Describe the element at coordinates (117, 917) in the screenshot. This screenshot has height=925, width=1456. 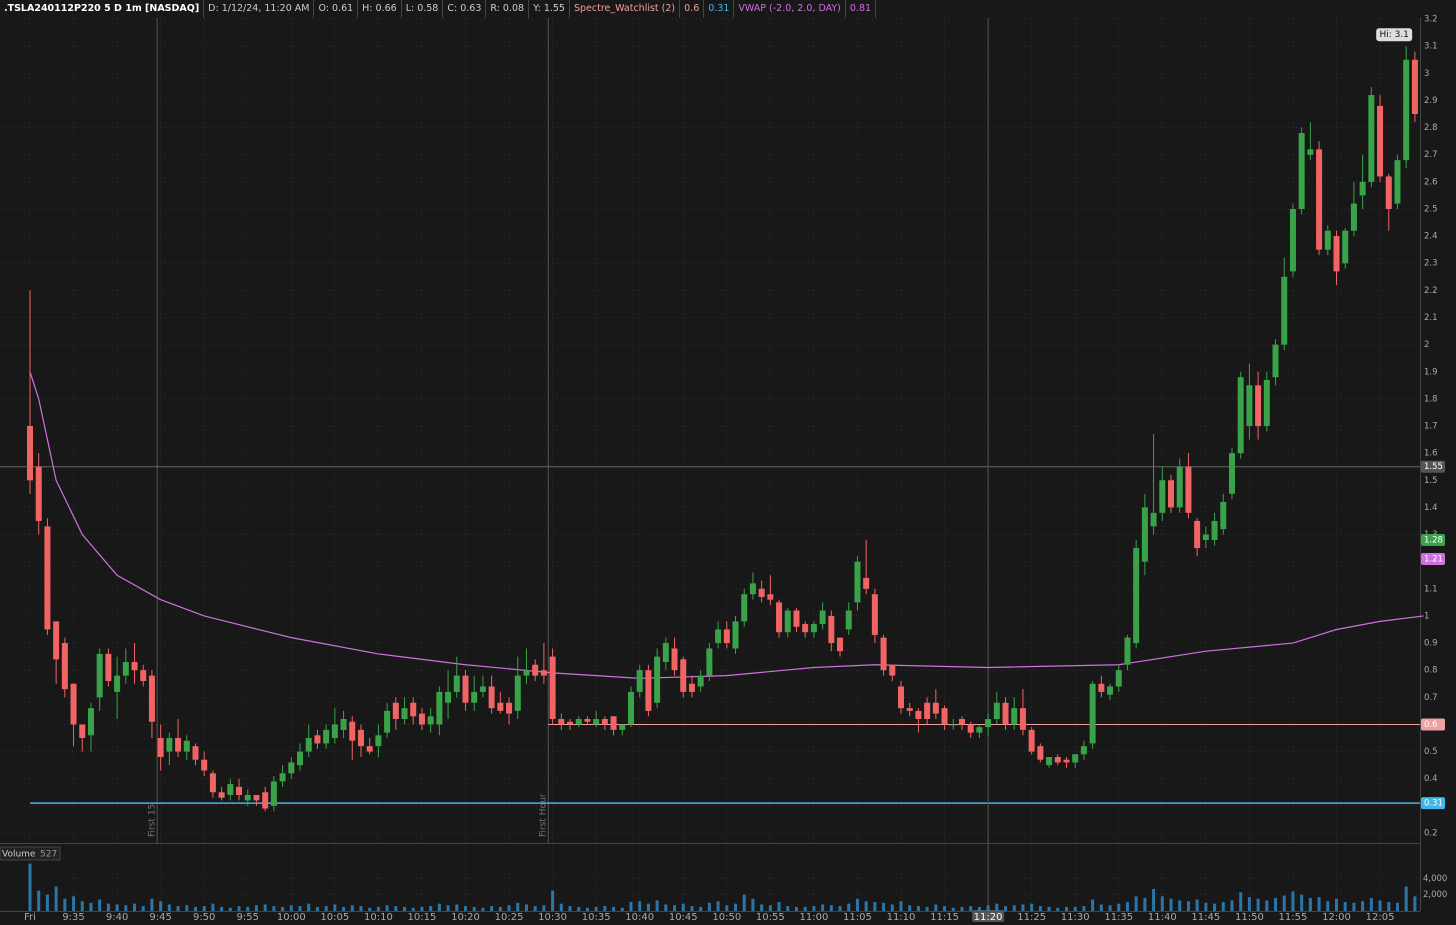
I see `x-tick-label: 9:40` at that location.